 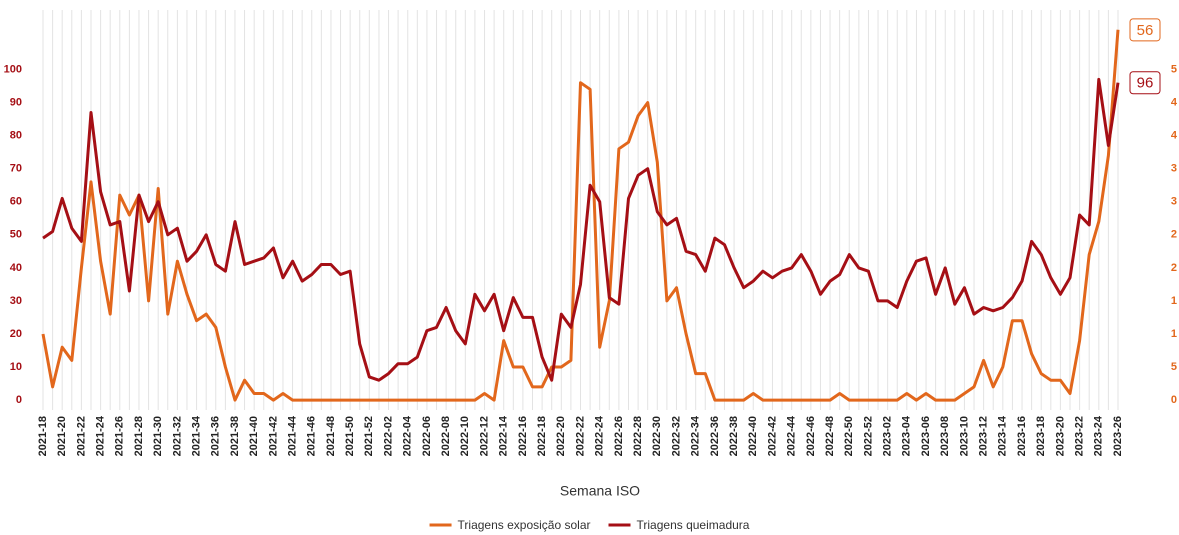 I want to click on x-tick-label: 2022-08, so click(x=446, y=436).